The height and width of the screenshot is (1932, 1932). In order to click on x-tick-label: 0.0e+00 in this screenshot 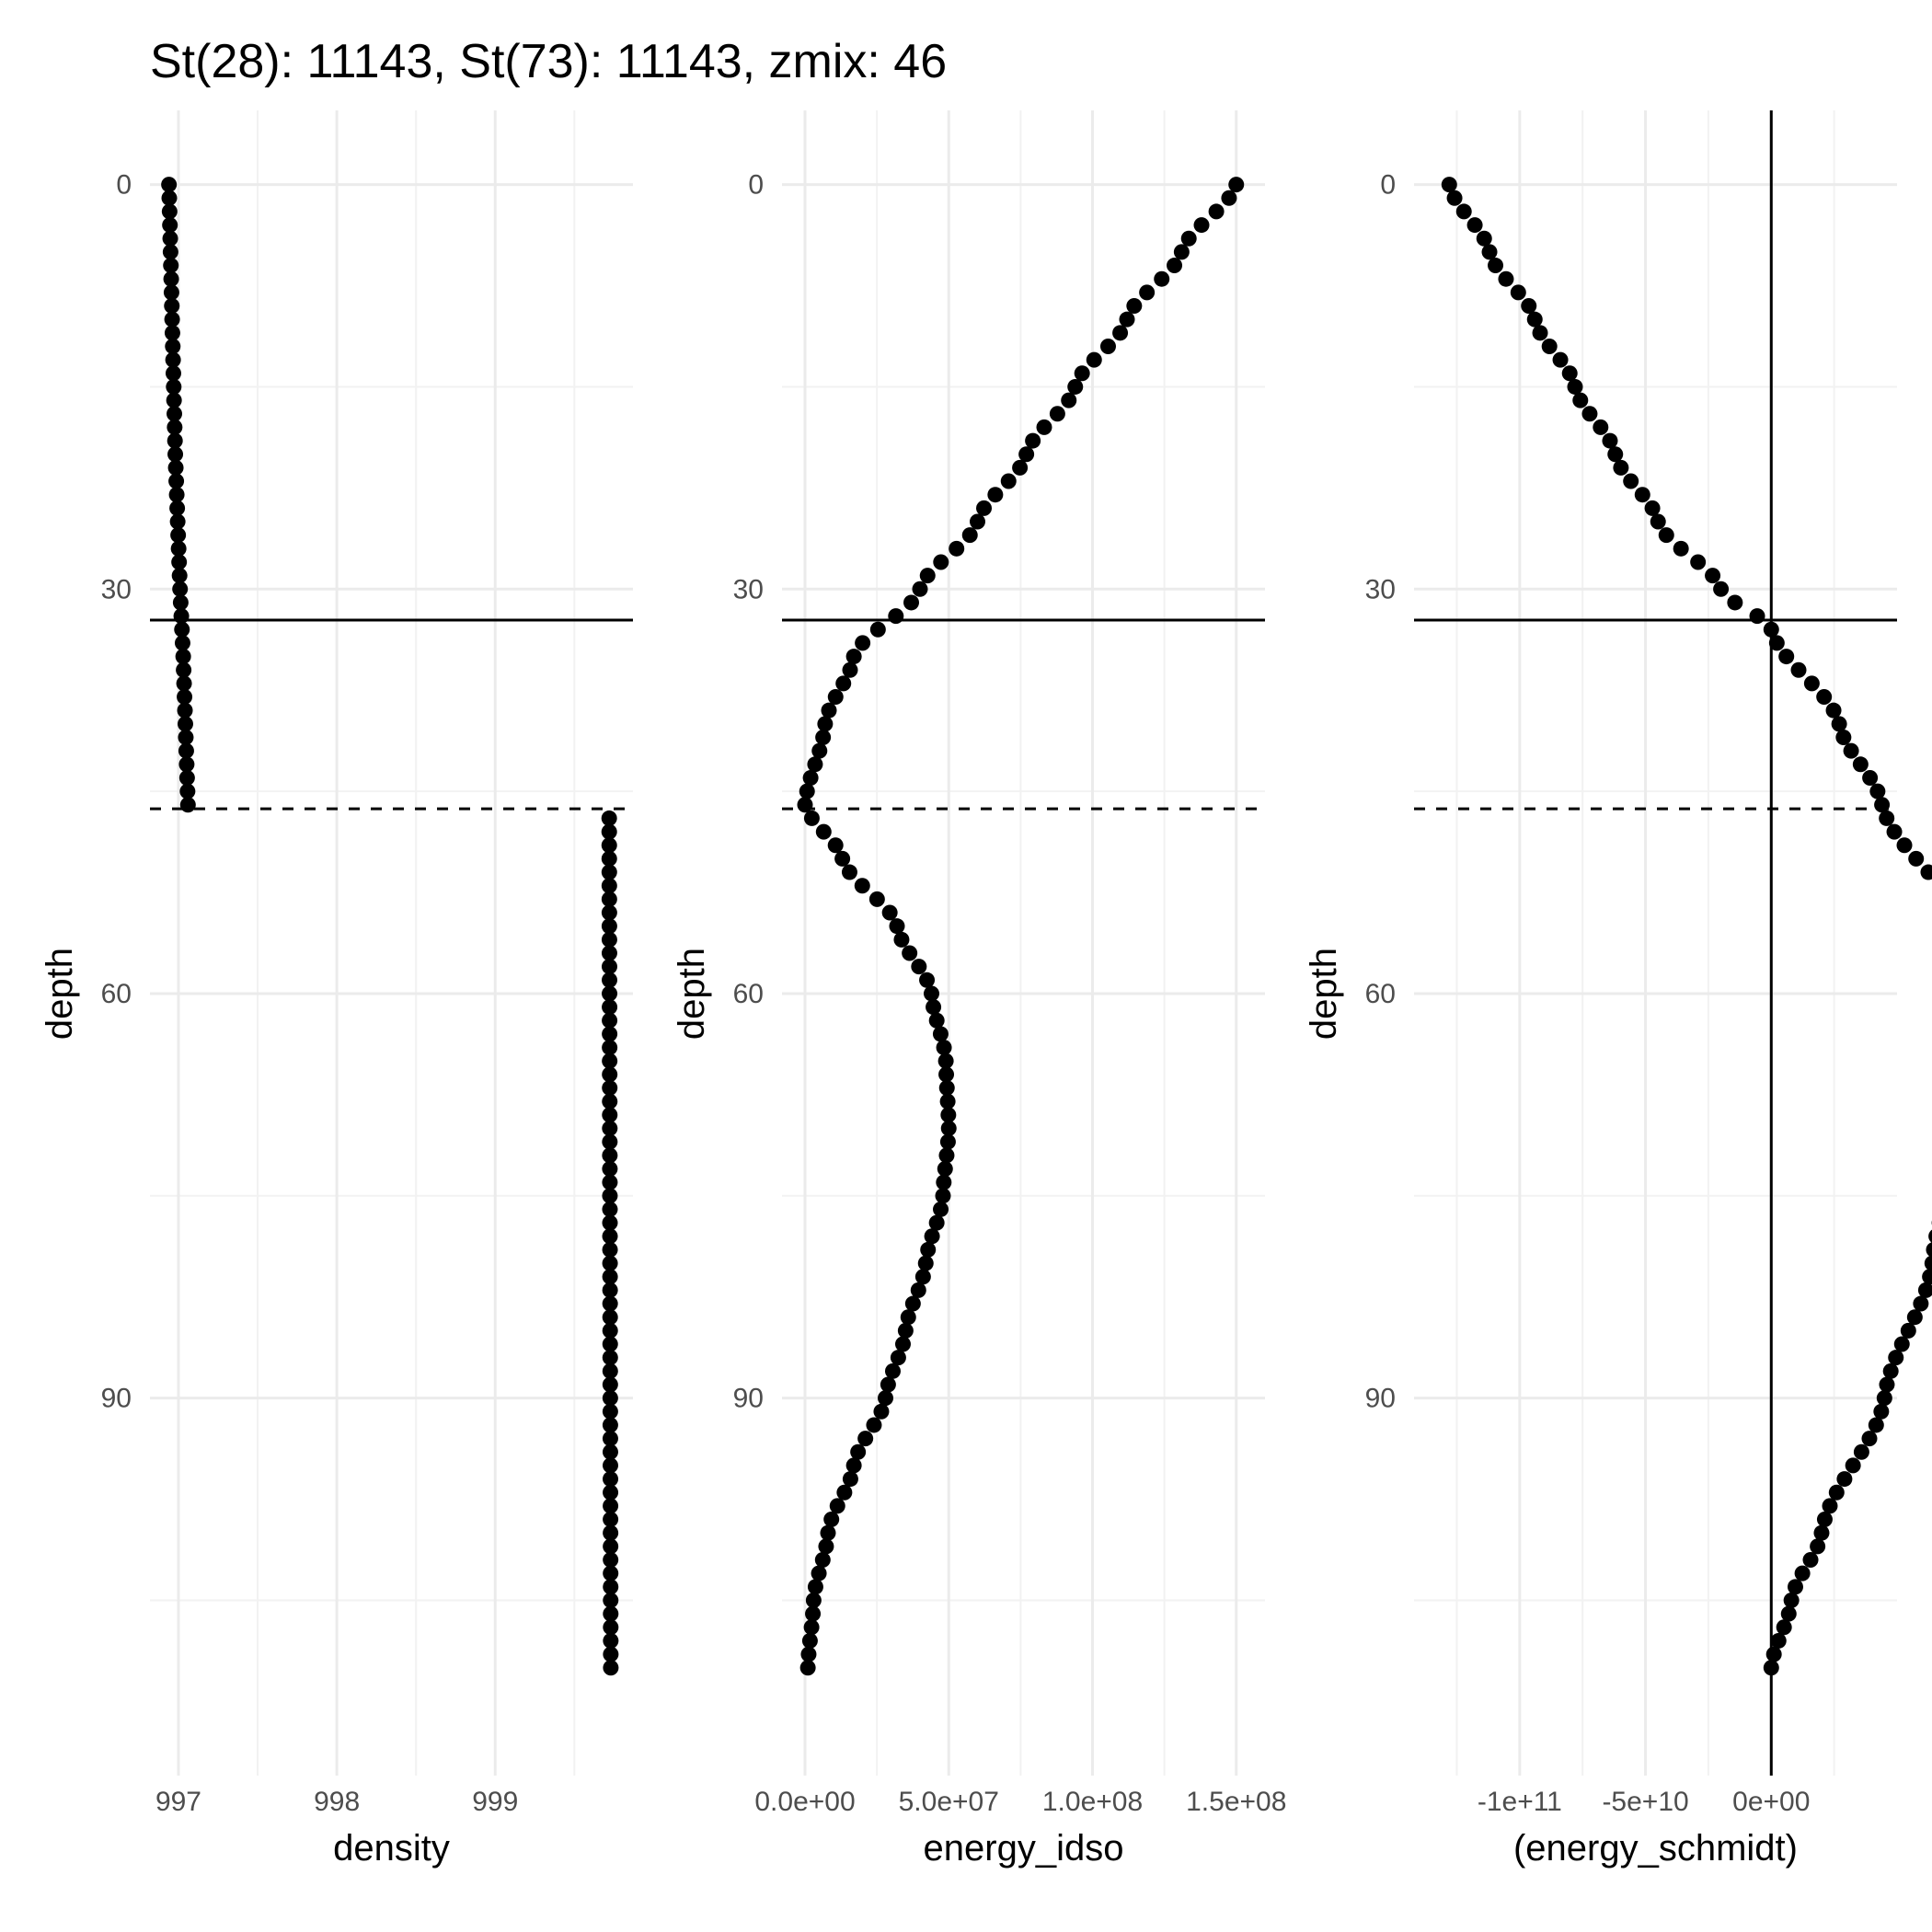, I will do `click(804, 1802)`.